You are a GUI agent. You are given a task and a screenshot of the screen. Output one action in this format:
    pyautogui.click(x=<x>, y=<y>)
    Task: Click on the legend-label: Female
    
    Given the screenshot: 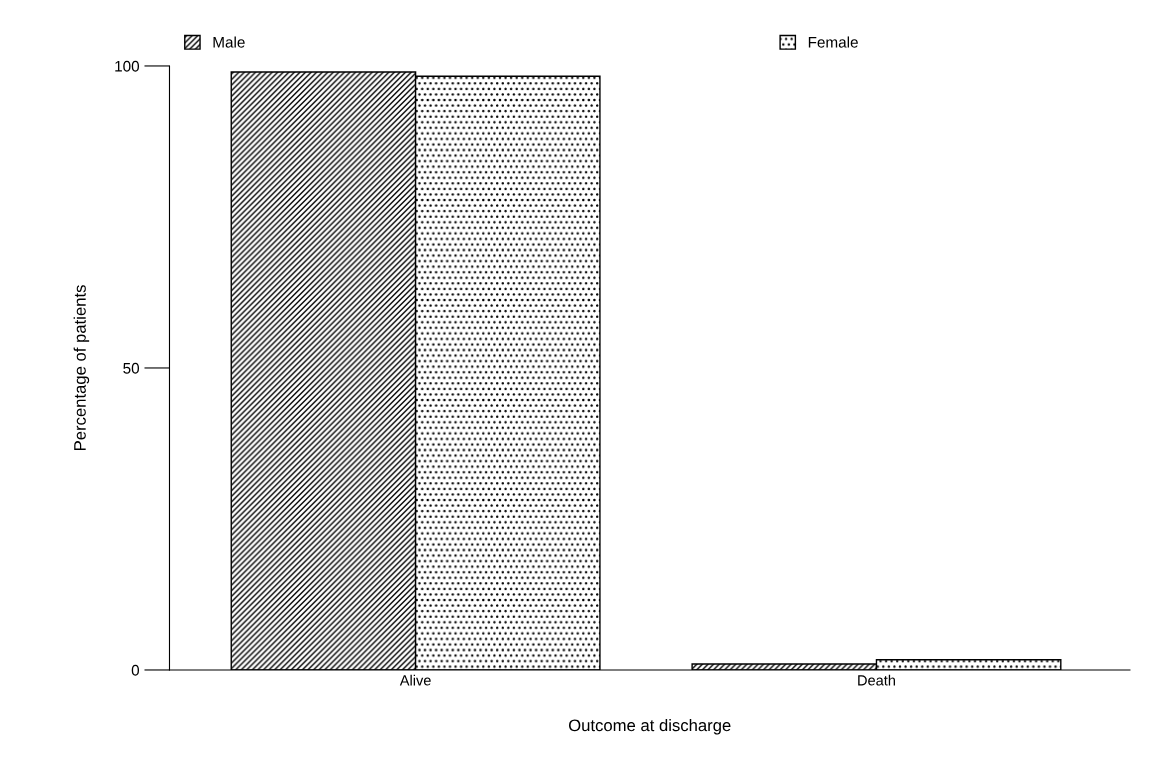 What is the action you would take?
    pyautogui.click(x=833, y=42)
    